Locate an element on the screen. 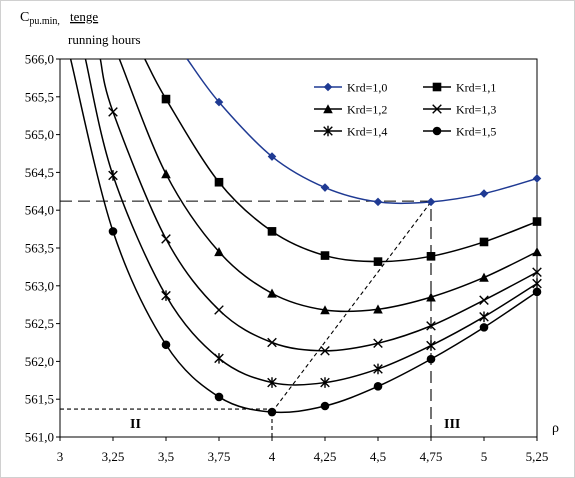 This screenshot has height=478, width=575. x-tick-label: 5,25 is located at coordinates (537, 456).